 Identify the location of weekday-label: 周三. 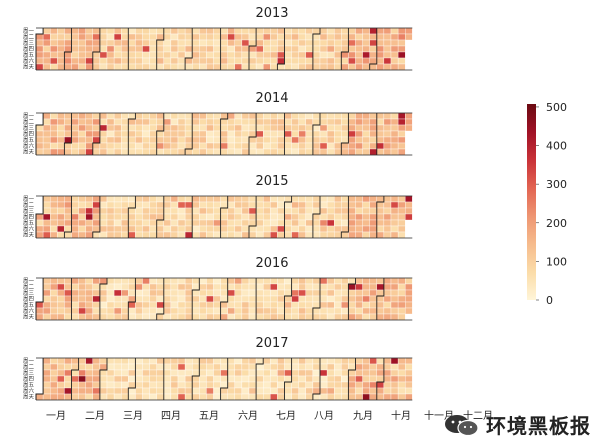
(29, 293).